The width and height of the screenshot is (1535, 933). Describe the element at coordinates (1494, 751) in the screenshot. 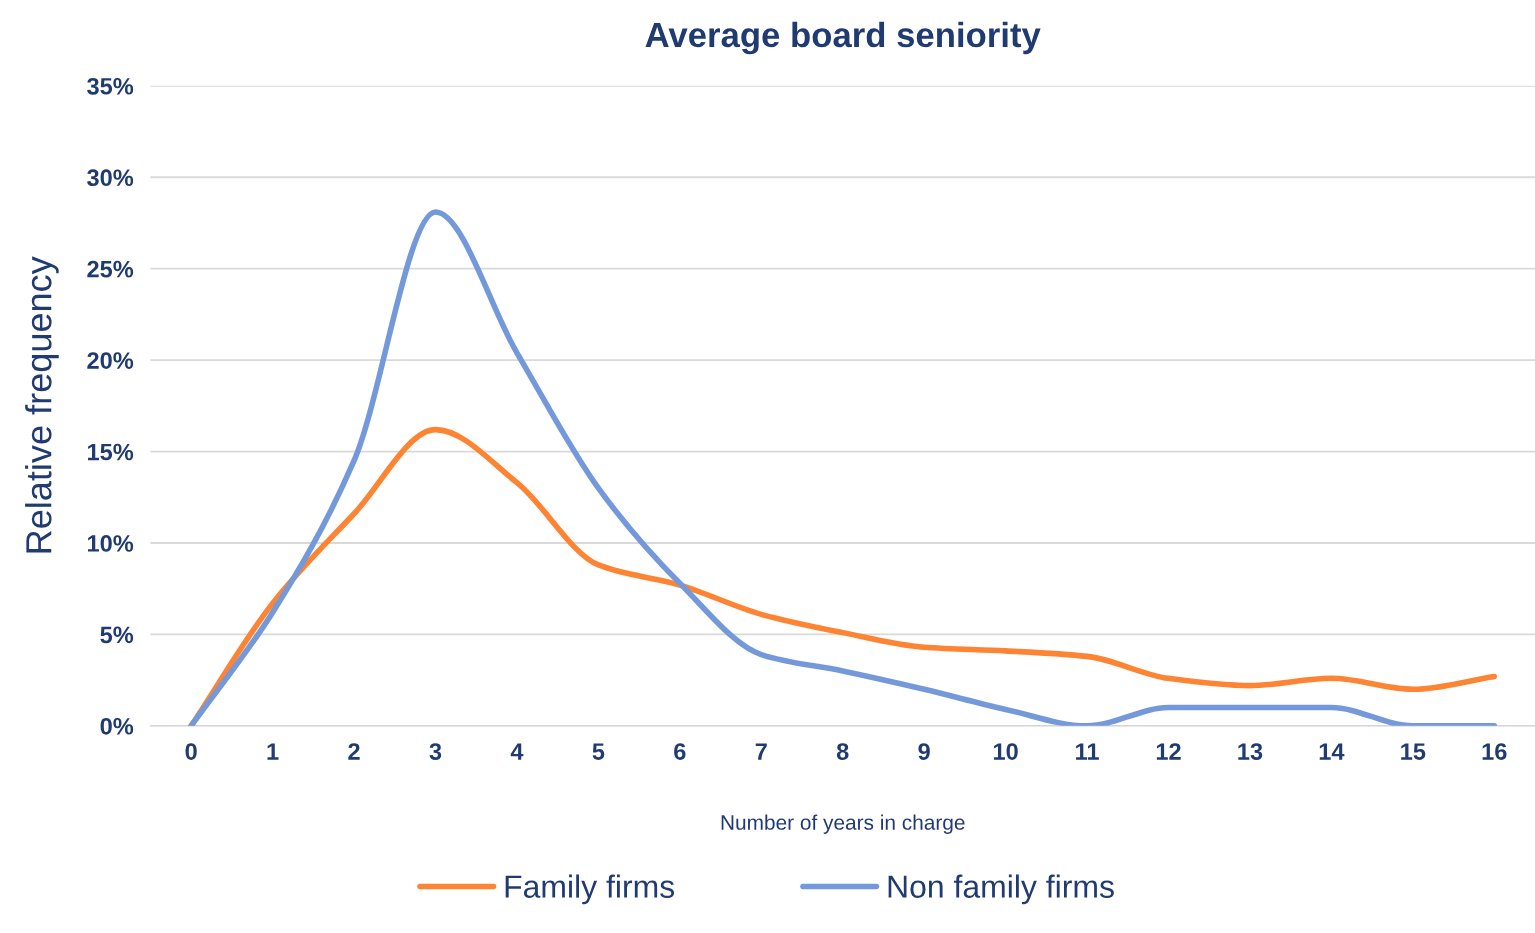

I see `x-tick-label: 16` at that location.